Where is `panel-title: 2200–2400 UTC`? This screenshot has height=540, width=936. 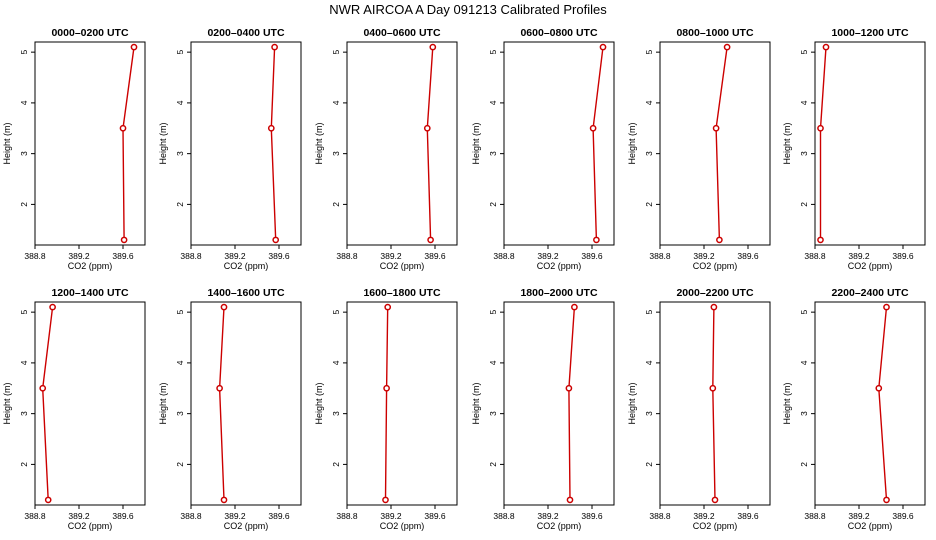 panel-title: 2200–2400 UTC is located at coordinates (869, 293).